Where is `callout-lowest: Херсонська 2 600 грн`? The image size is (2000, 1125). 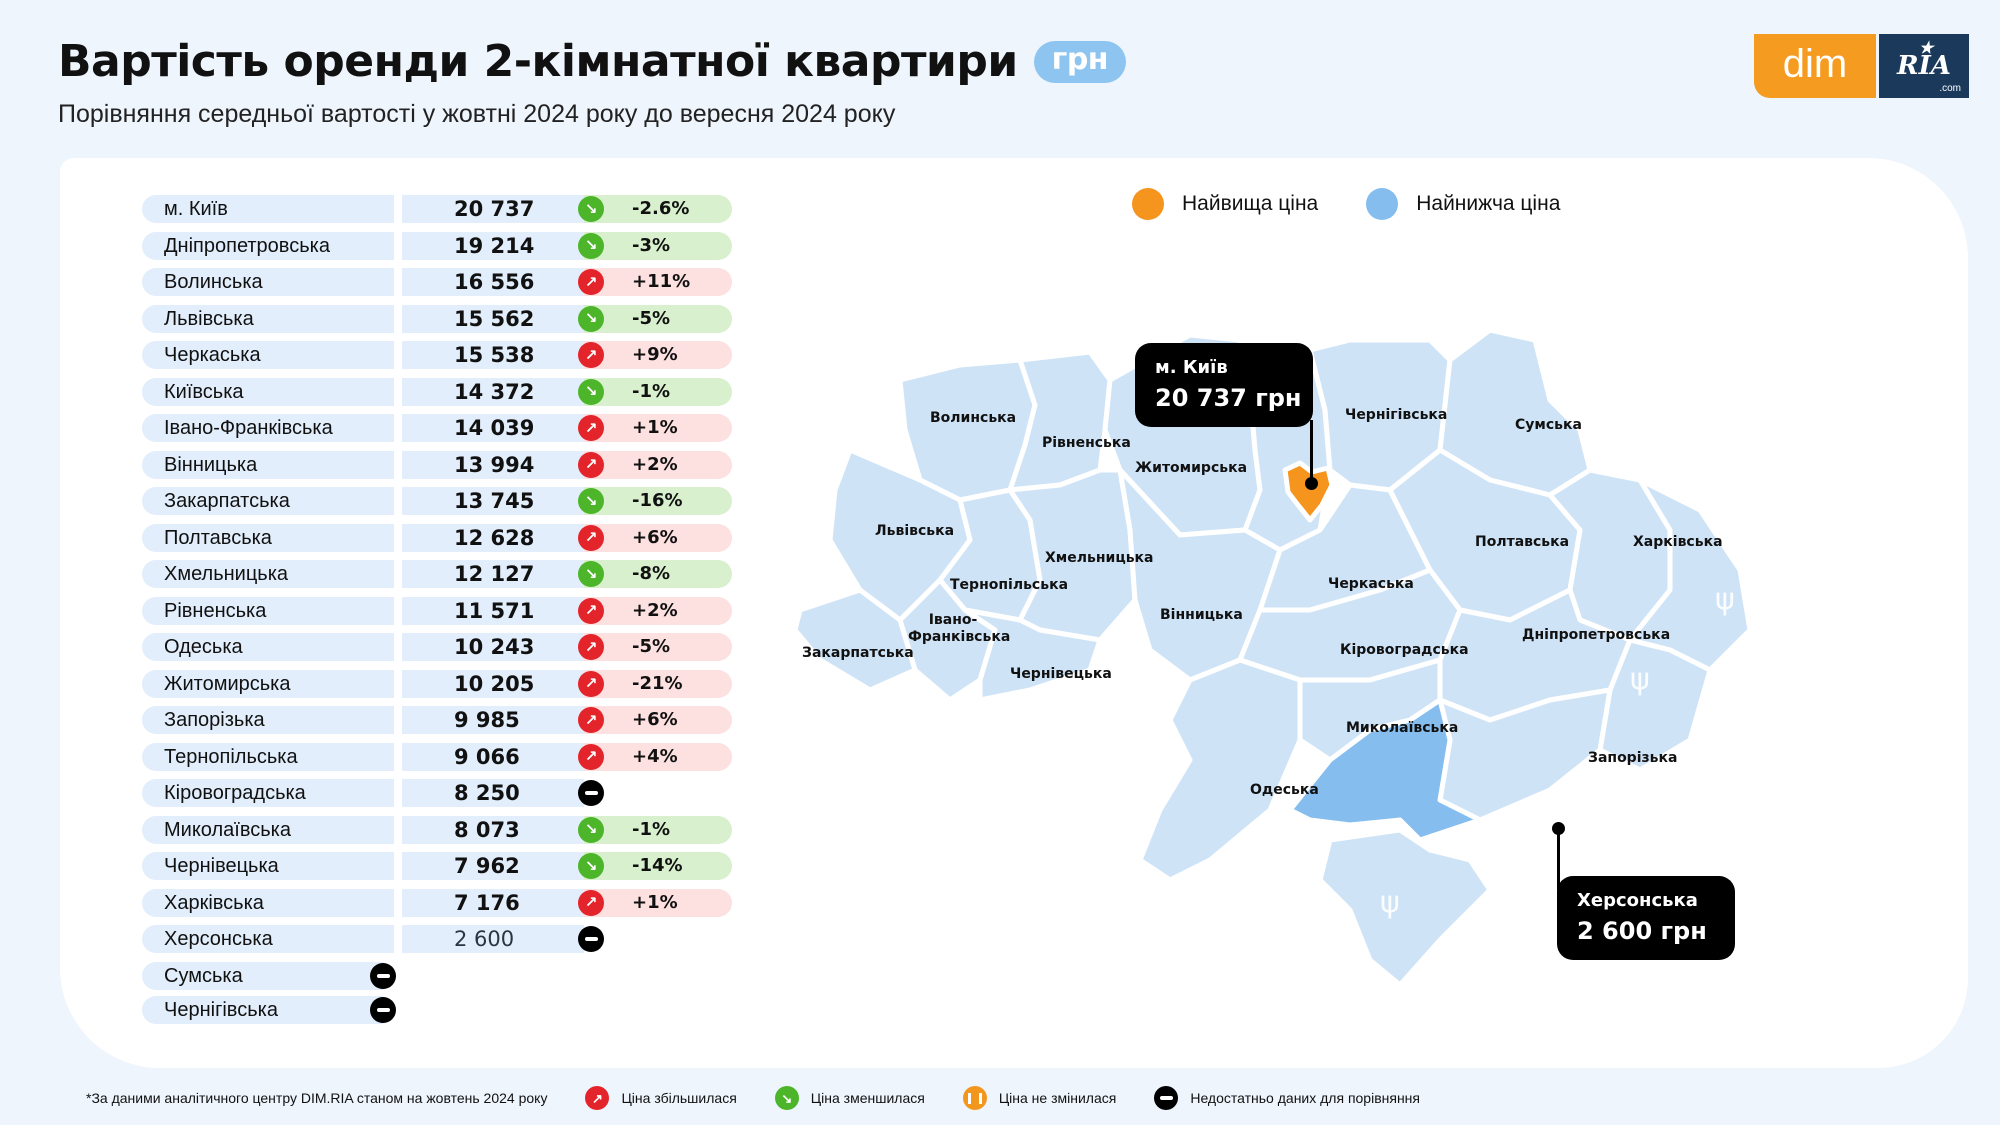
callout-lowest: Херсонська 2 600 грн is located at coordinates (1646, 918).